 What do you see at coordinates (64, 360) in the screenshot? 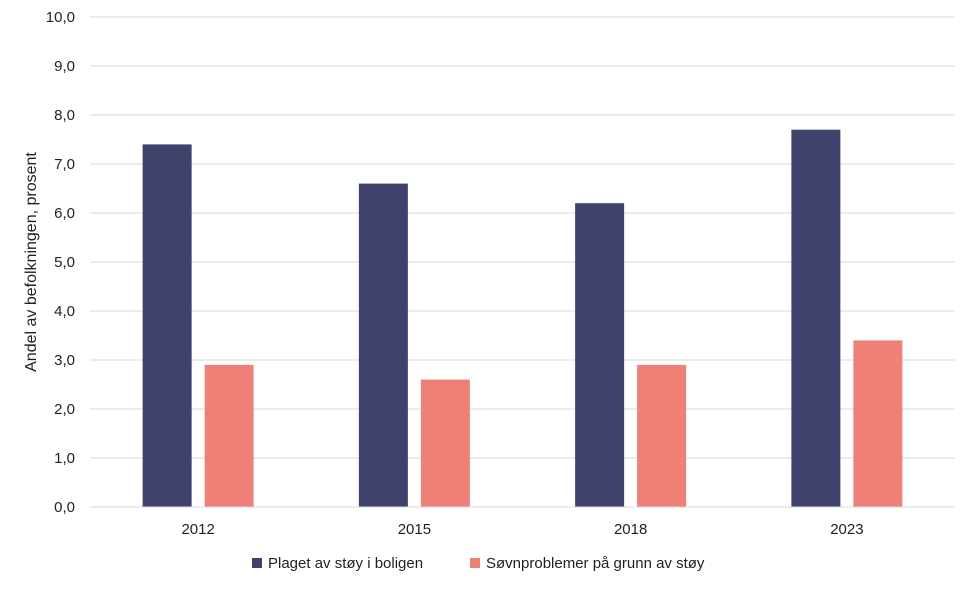
I see `y-tick-label: 3,0` at bounding box center [64, 360].